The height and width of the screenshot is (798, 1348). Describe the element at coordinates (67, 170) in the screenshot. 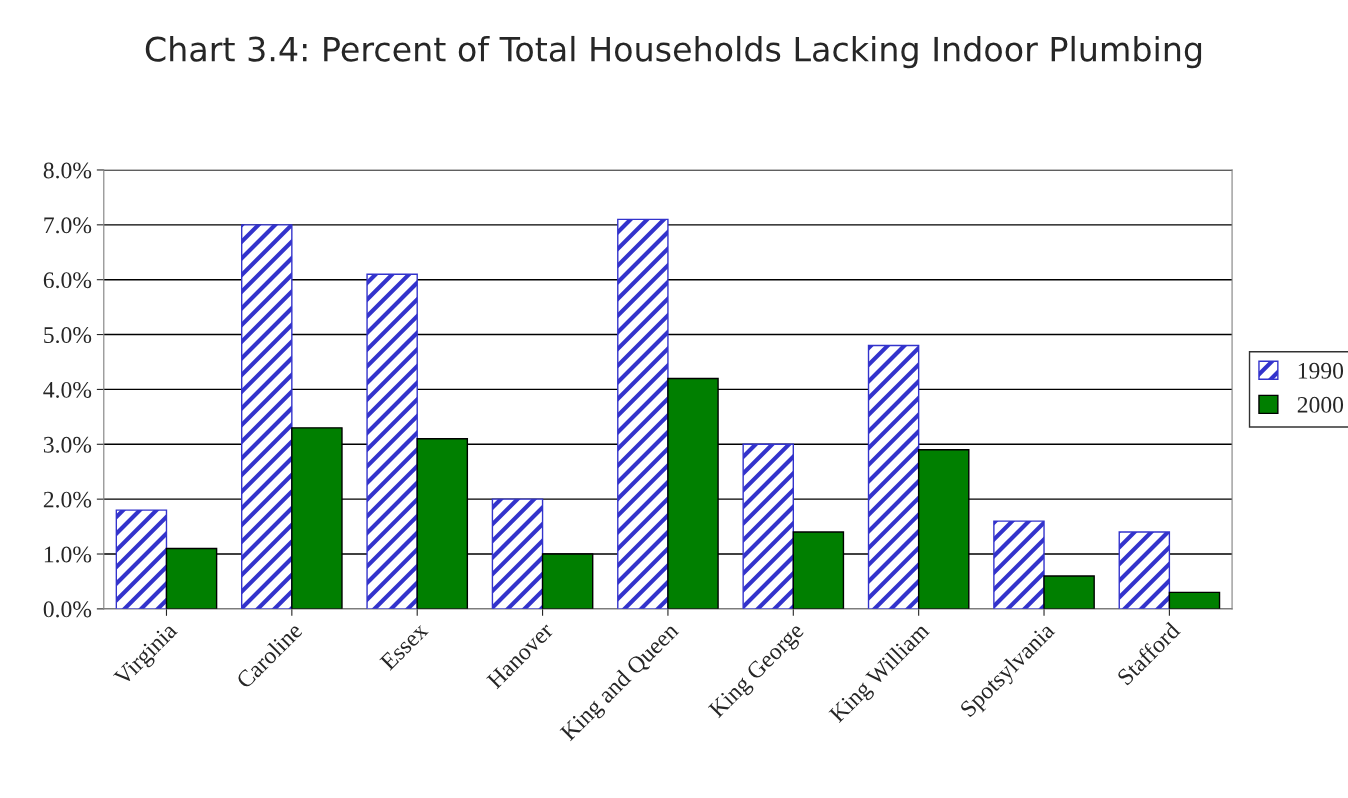

I see `y-tick-label: 8.0%` at that location.